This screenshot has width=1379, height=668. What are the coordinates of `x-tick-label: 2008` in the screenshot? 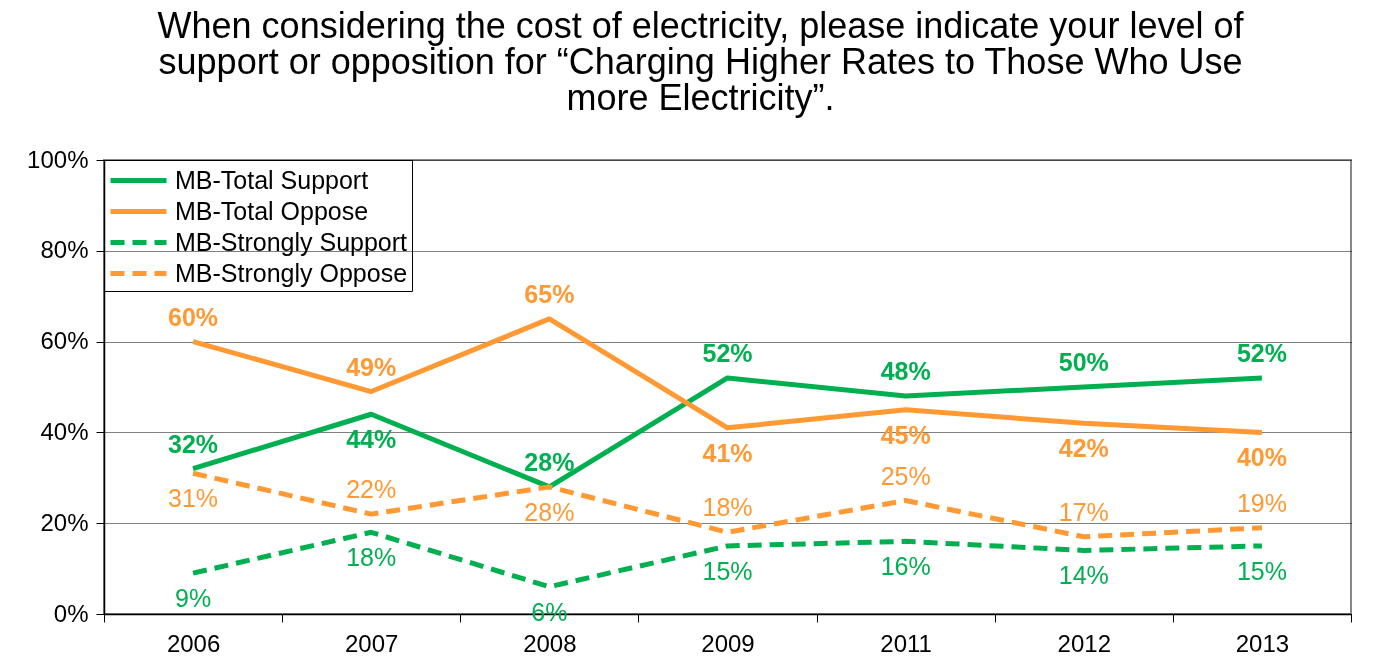 It's located at (550, 643).